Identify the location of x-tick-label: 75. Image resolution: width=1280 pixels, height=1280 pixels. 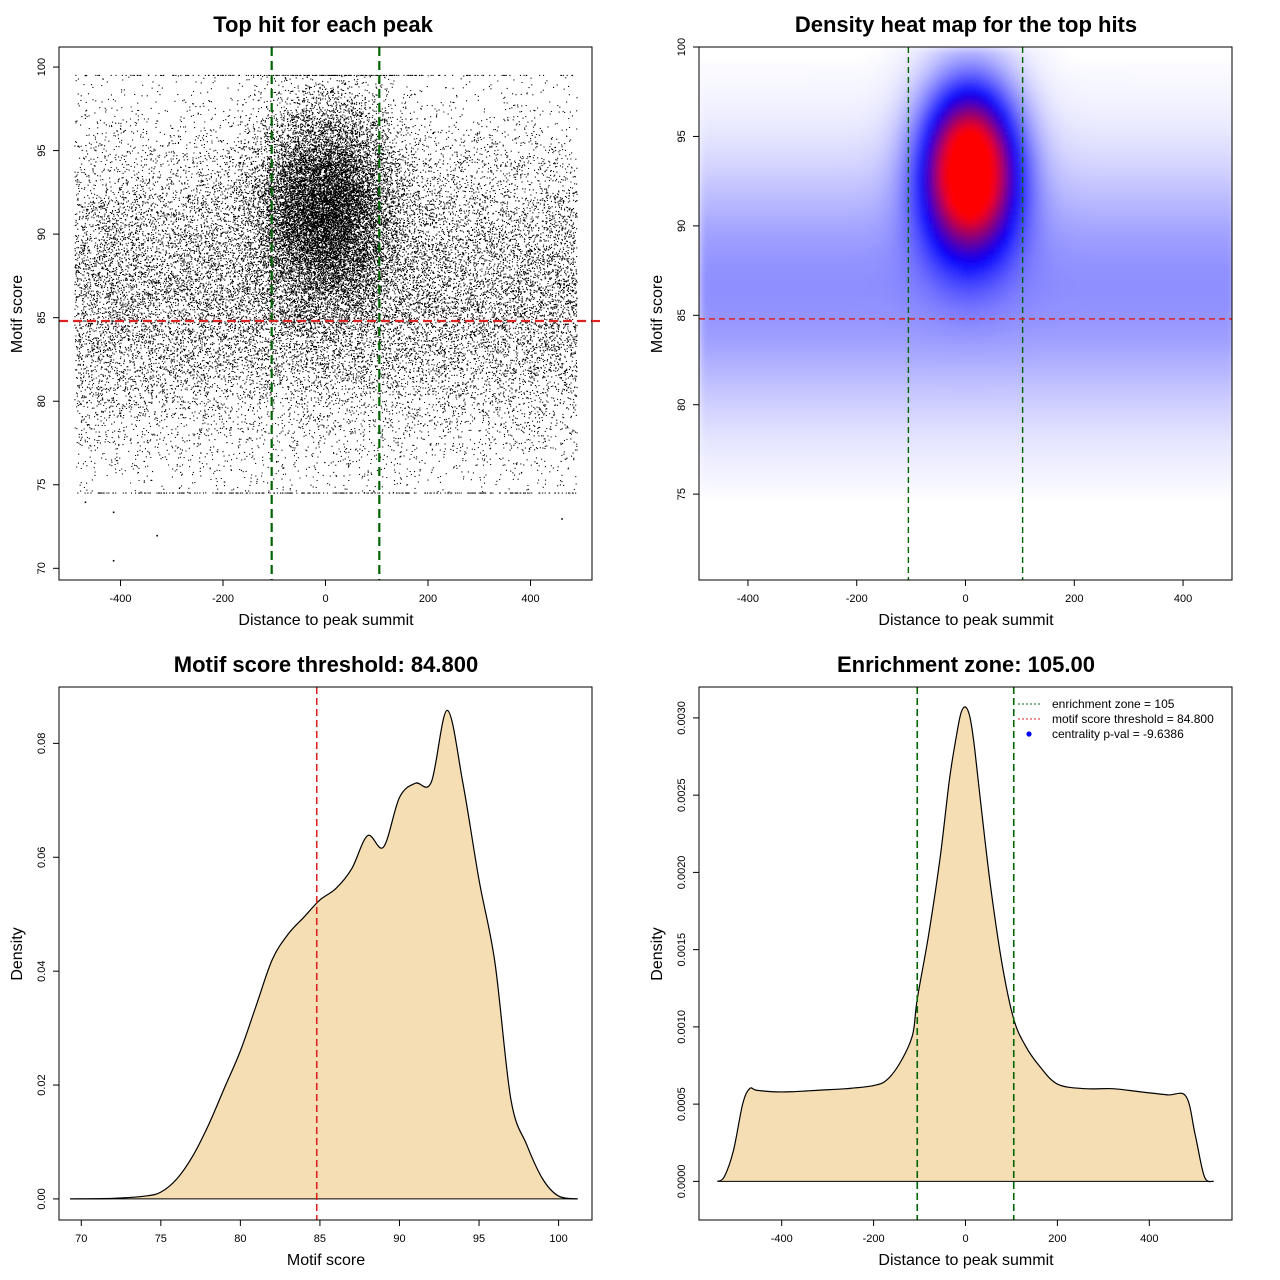
(161, 1239).